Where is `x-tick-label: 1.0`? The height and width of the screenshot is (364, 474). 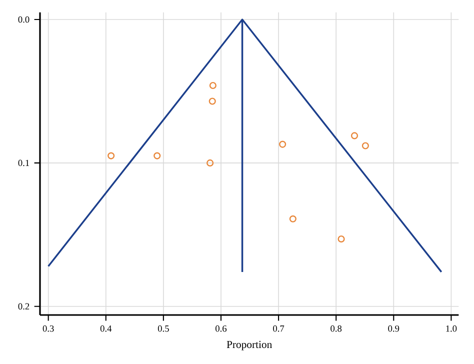
x-tick-label: 1.0 is located at coordinates (451, 328).